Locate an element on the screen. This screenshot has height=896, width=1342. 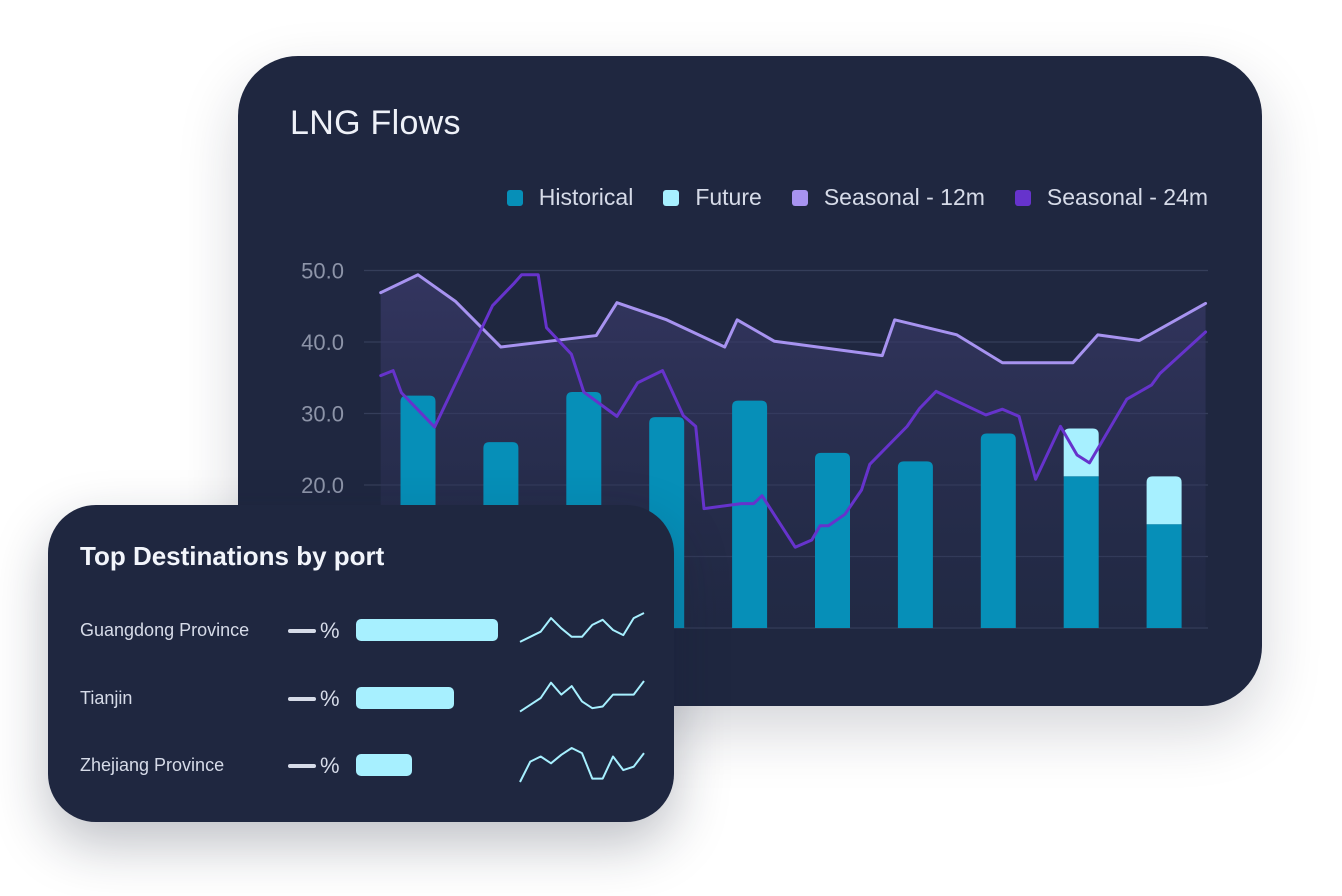
legend-item-seasonal-24m: Seasonal - 24m is located at coordinates (1111, 197).